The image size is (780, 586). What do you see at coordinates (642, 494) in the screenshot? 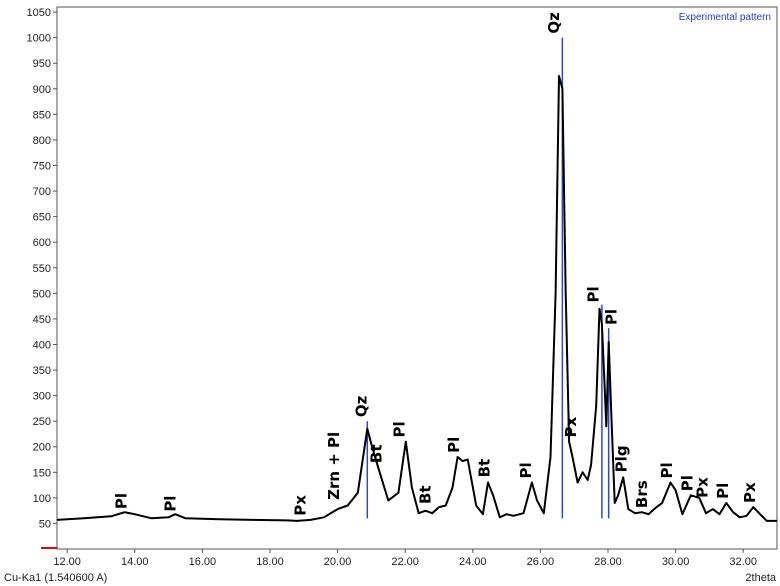
I see `peak-label: Brs` at bounding box center [642, 494].